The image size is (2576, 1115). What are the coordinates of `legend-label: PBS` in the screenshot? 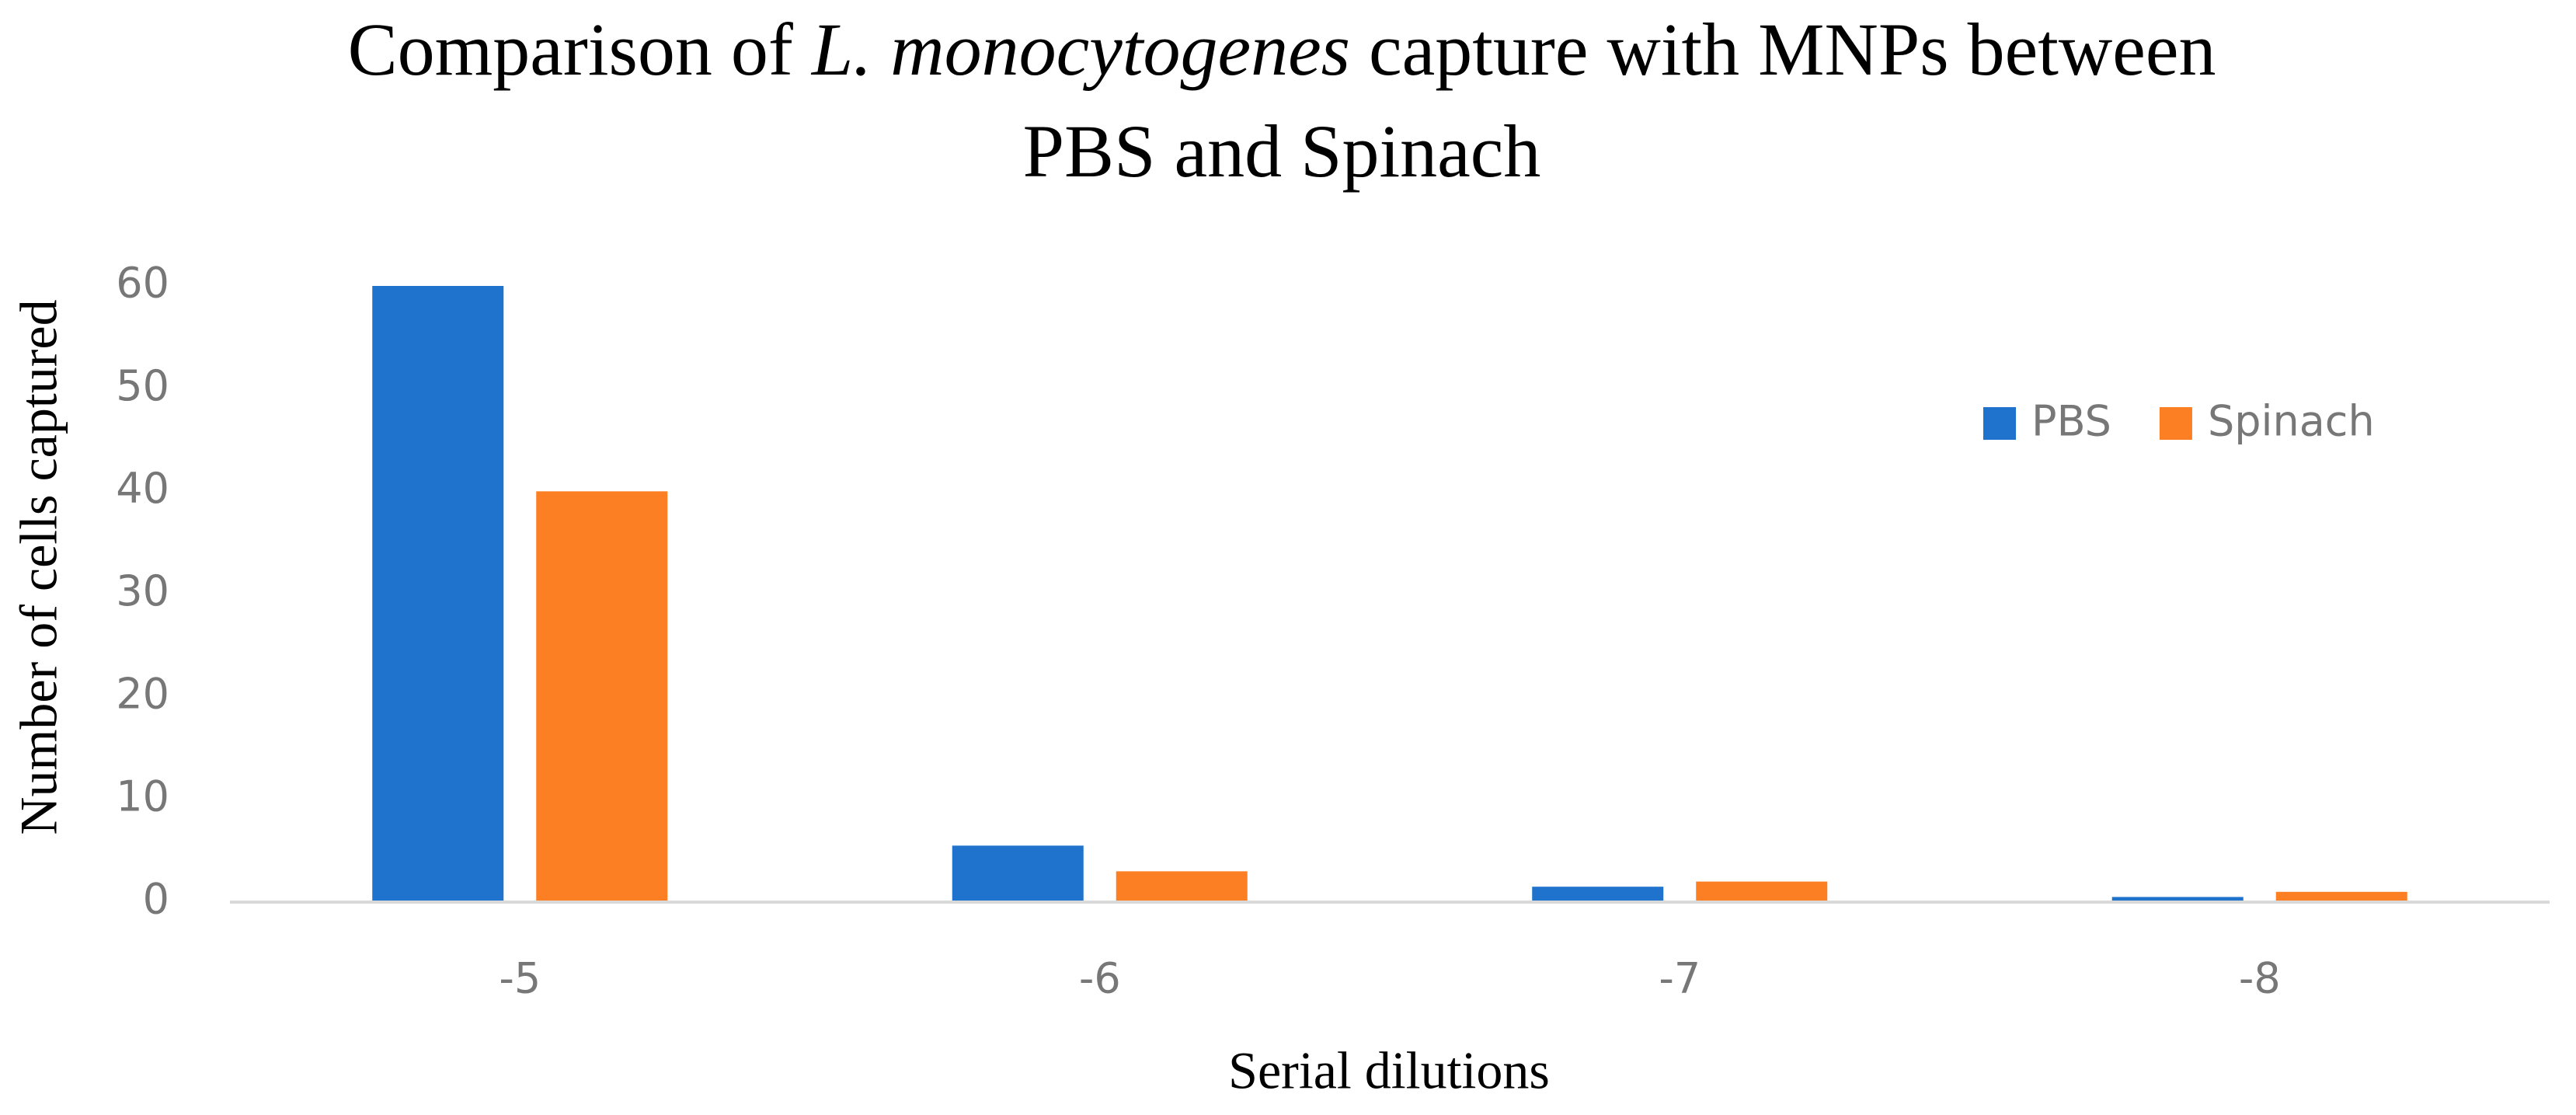 It's located at (2071, 421).